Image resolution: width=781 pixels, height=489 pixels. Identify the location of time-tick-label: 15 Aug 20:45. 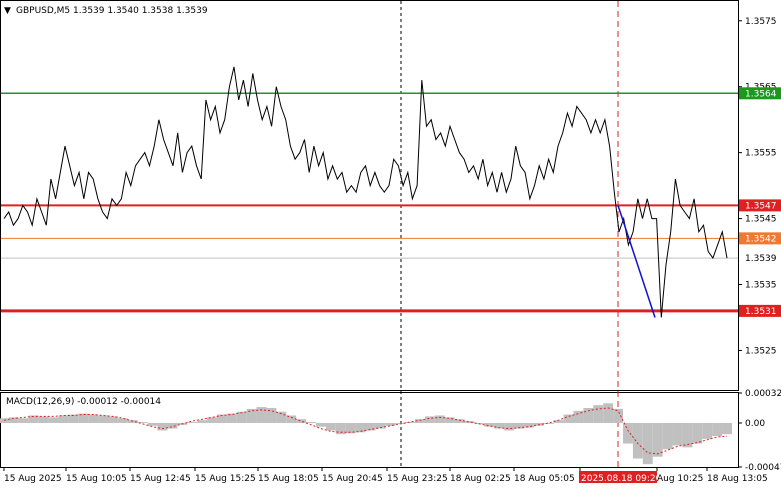
(352, 479).